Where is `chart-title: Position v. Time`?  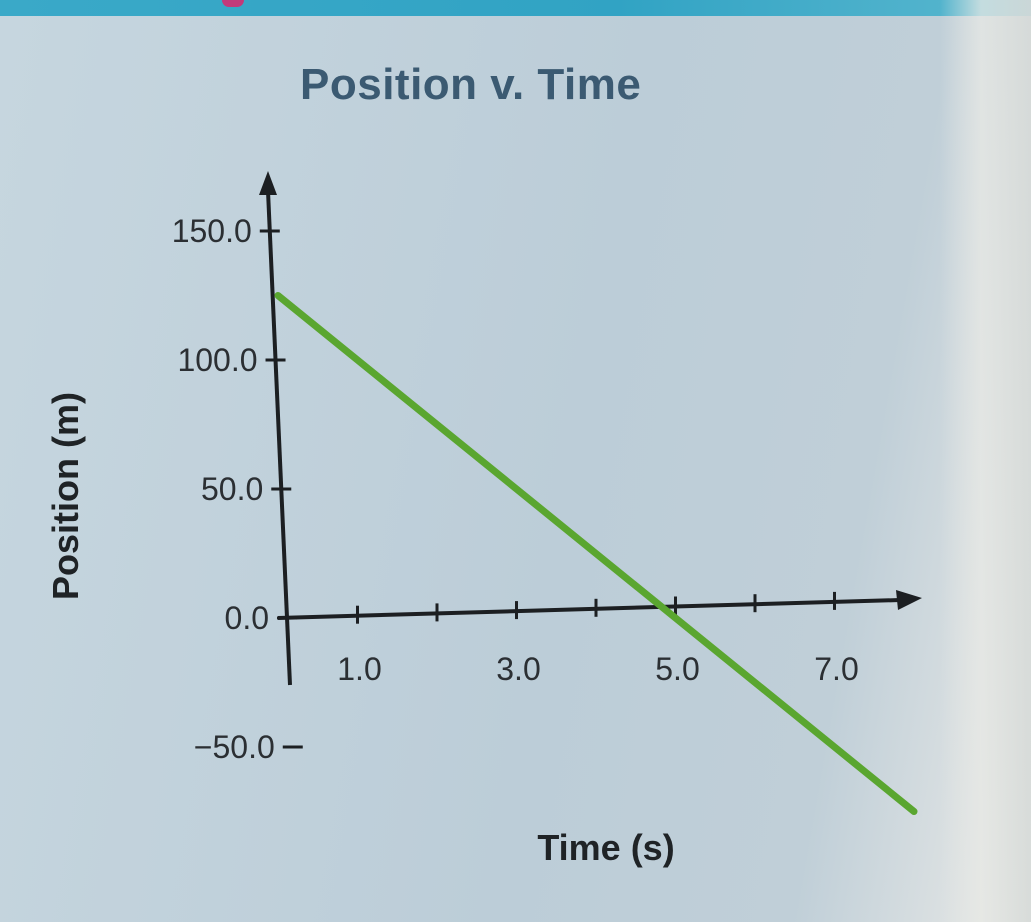 chart-title: Position v. Time is located at coordinates (471, 84).